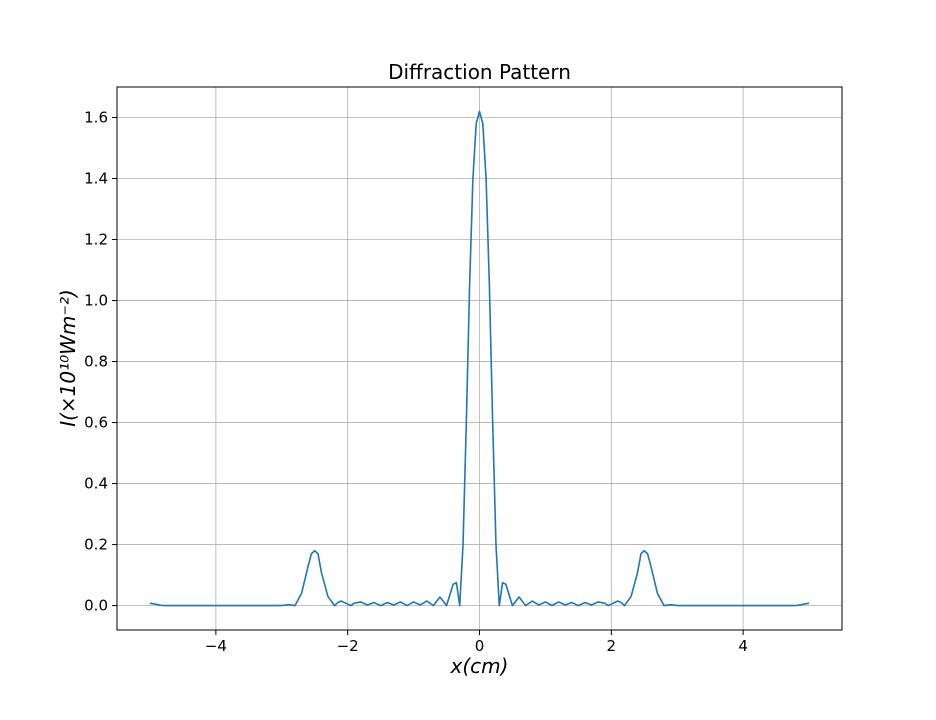  I want to click on y-tick-label: 0.0, so click(96, 606).